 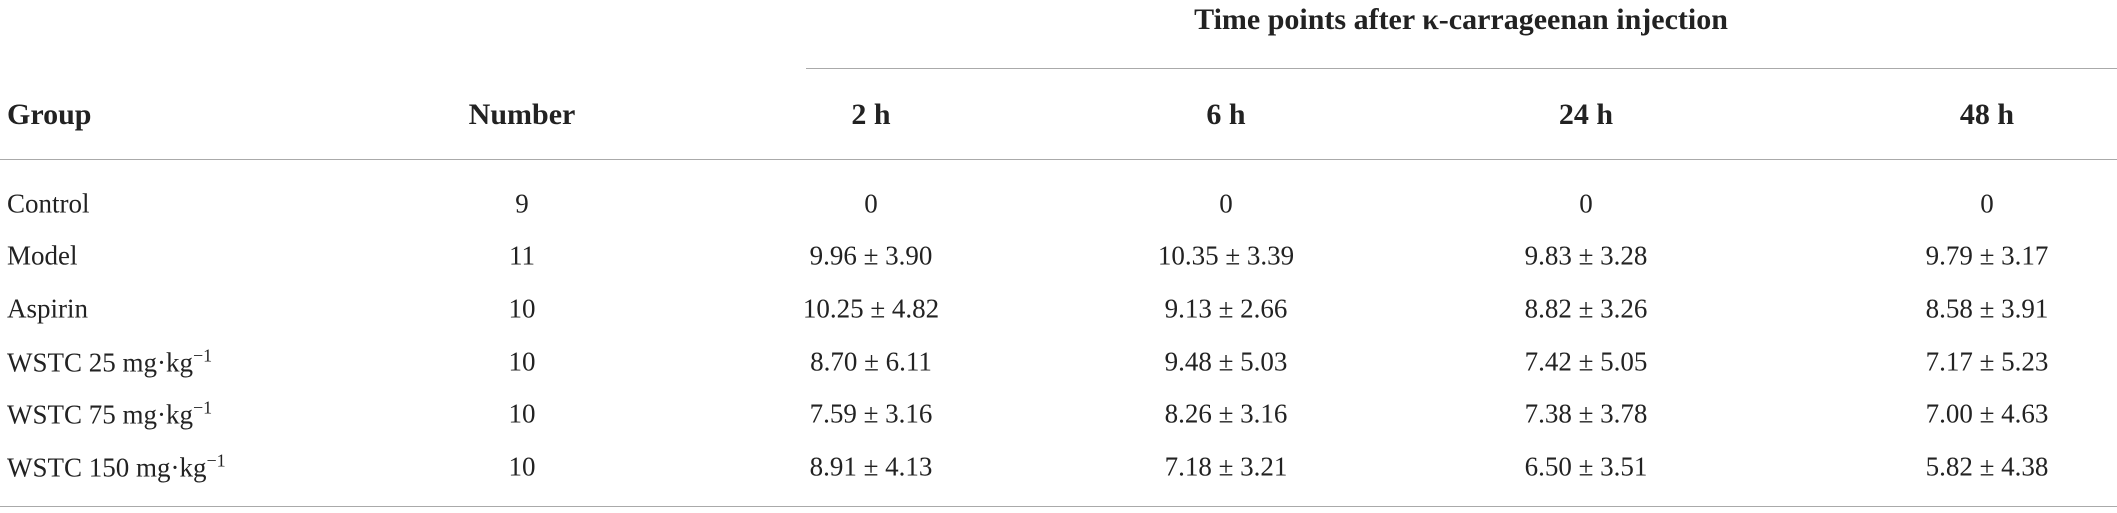 What do you see at coordinates (871, 255) in the screenshot?
I see `value-cell: 9.96 ± 3.90` at bounding box center [871, 255].